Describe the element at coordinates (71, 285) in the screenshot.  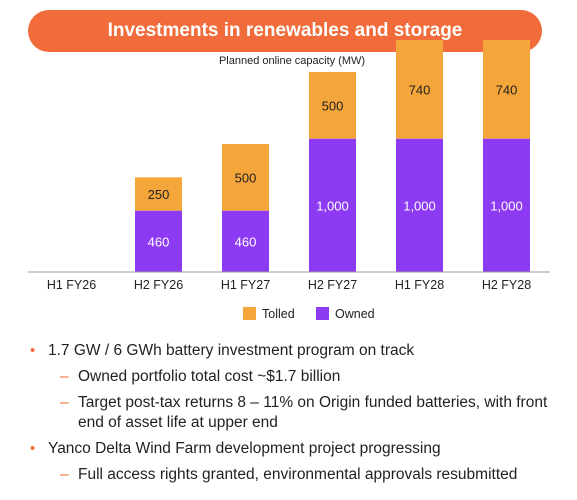
I see `x-tick-label: H1 FY26` at that location.